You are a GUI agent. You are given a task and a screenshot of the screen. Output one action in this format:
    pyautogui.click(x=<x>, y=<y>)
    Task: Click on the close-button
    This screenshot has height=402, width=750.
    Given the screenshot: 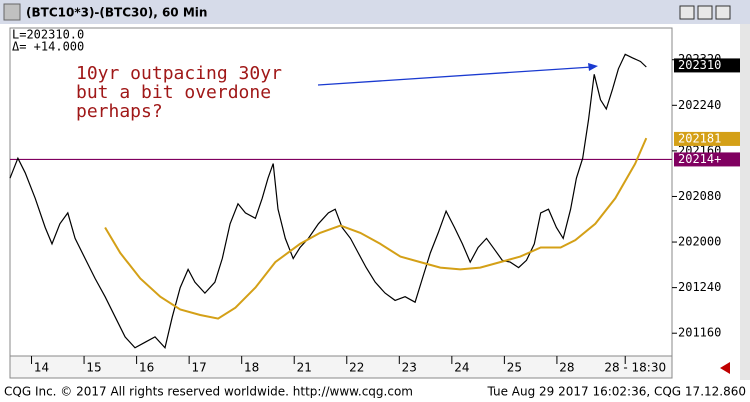 What is the action you would take?
    pyautogui.click(x=723, y=12)
    